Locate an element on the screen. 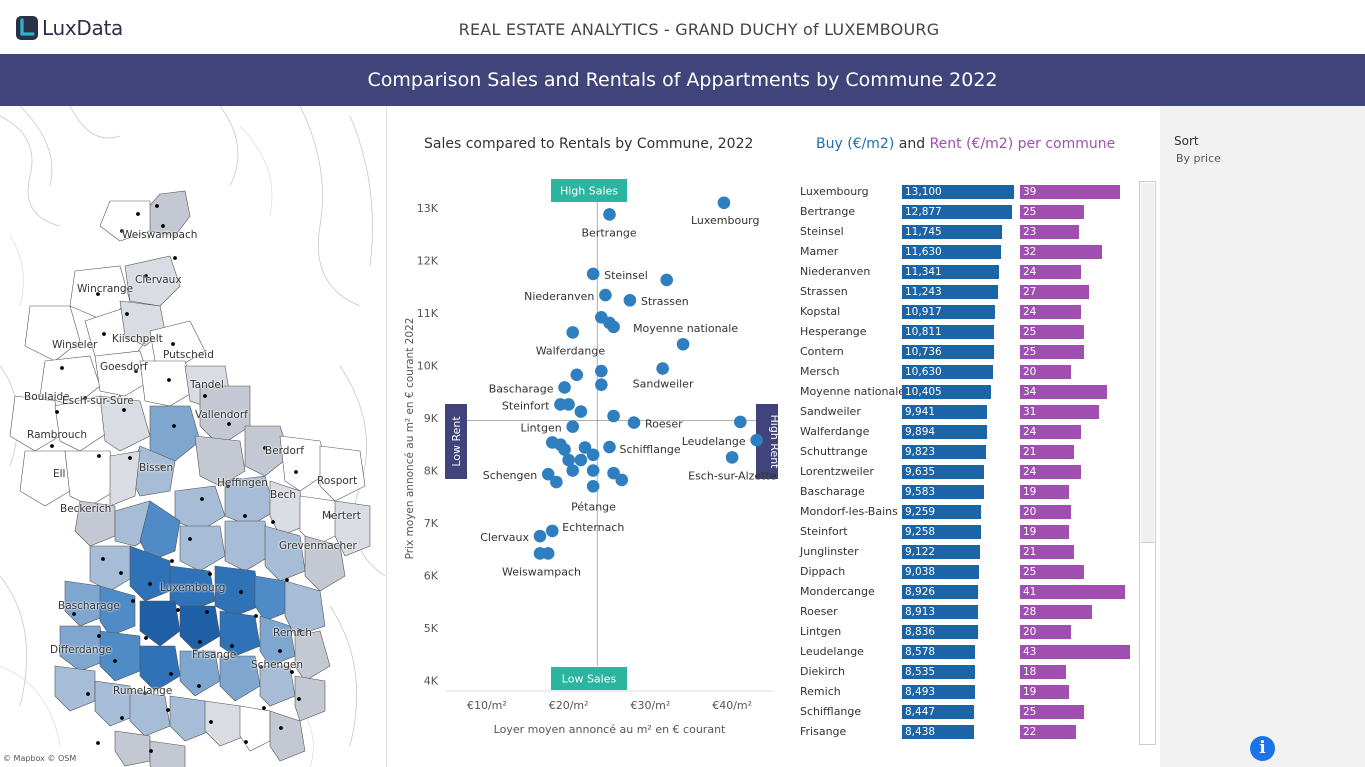 This screenshot has width=1365, height=767. bar-buy: 10,917 is located at coordinates (948, 312).